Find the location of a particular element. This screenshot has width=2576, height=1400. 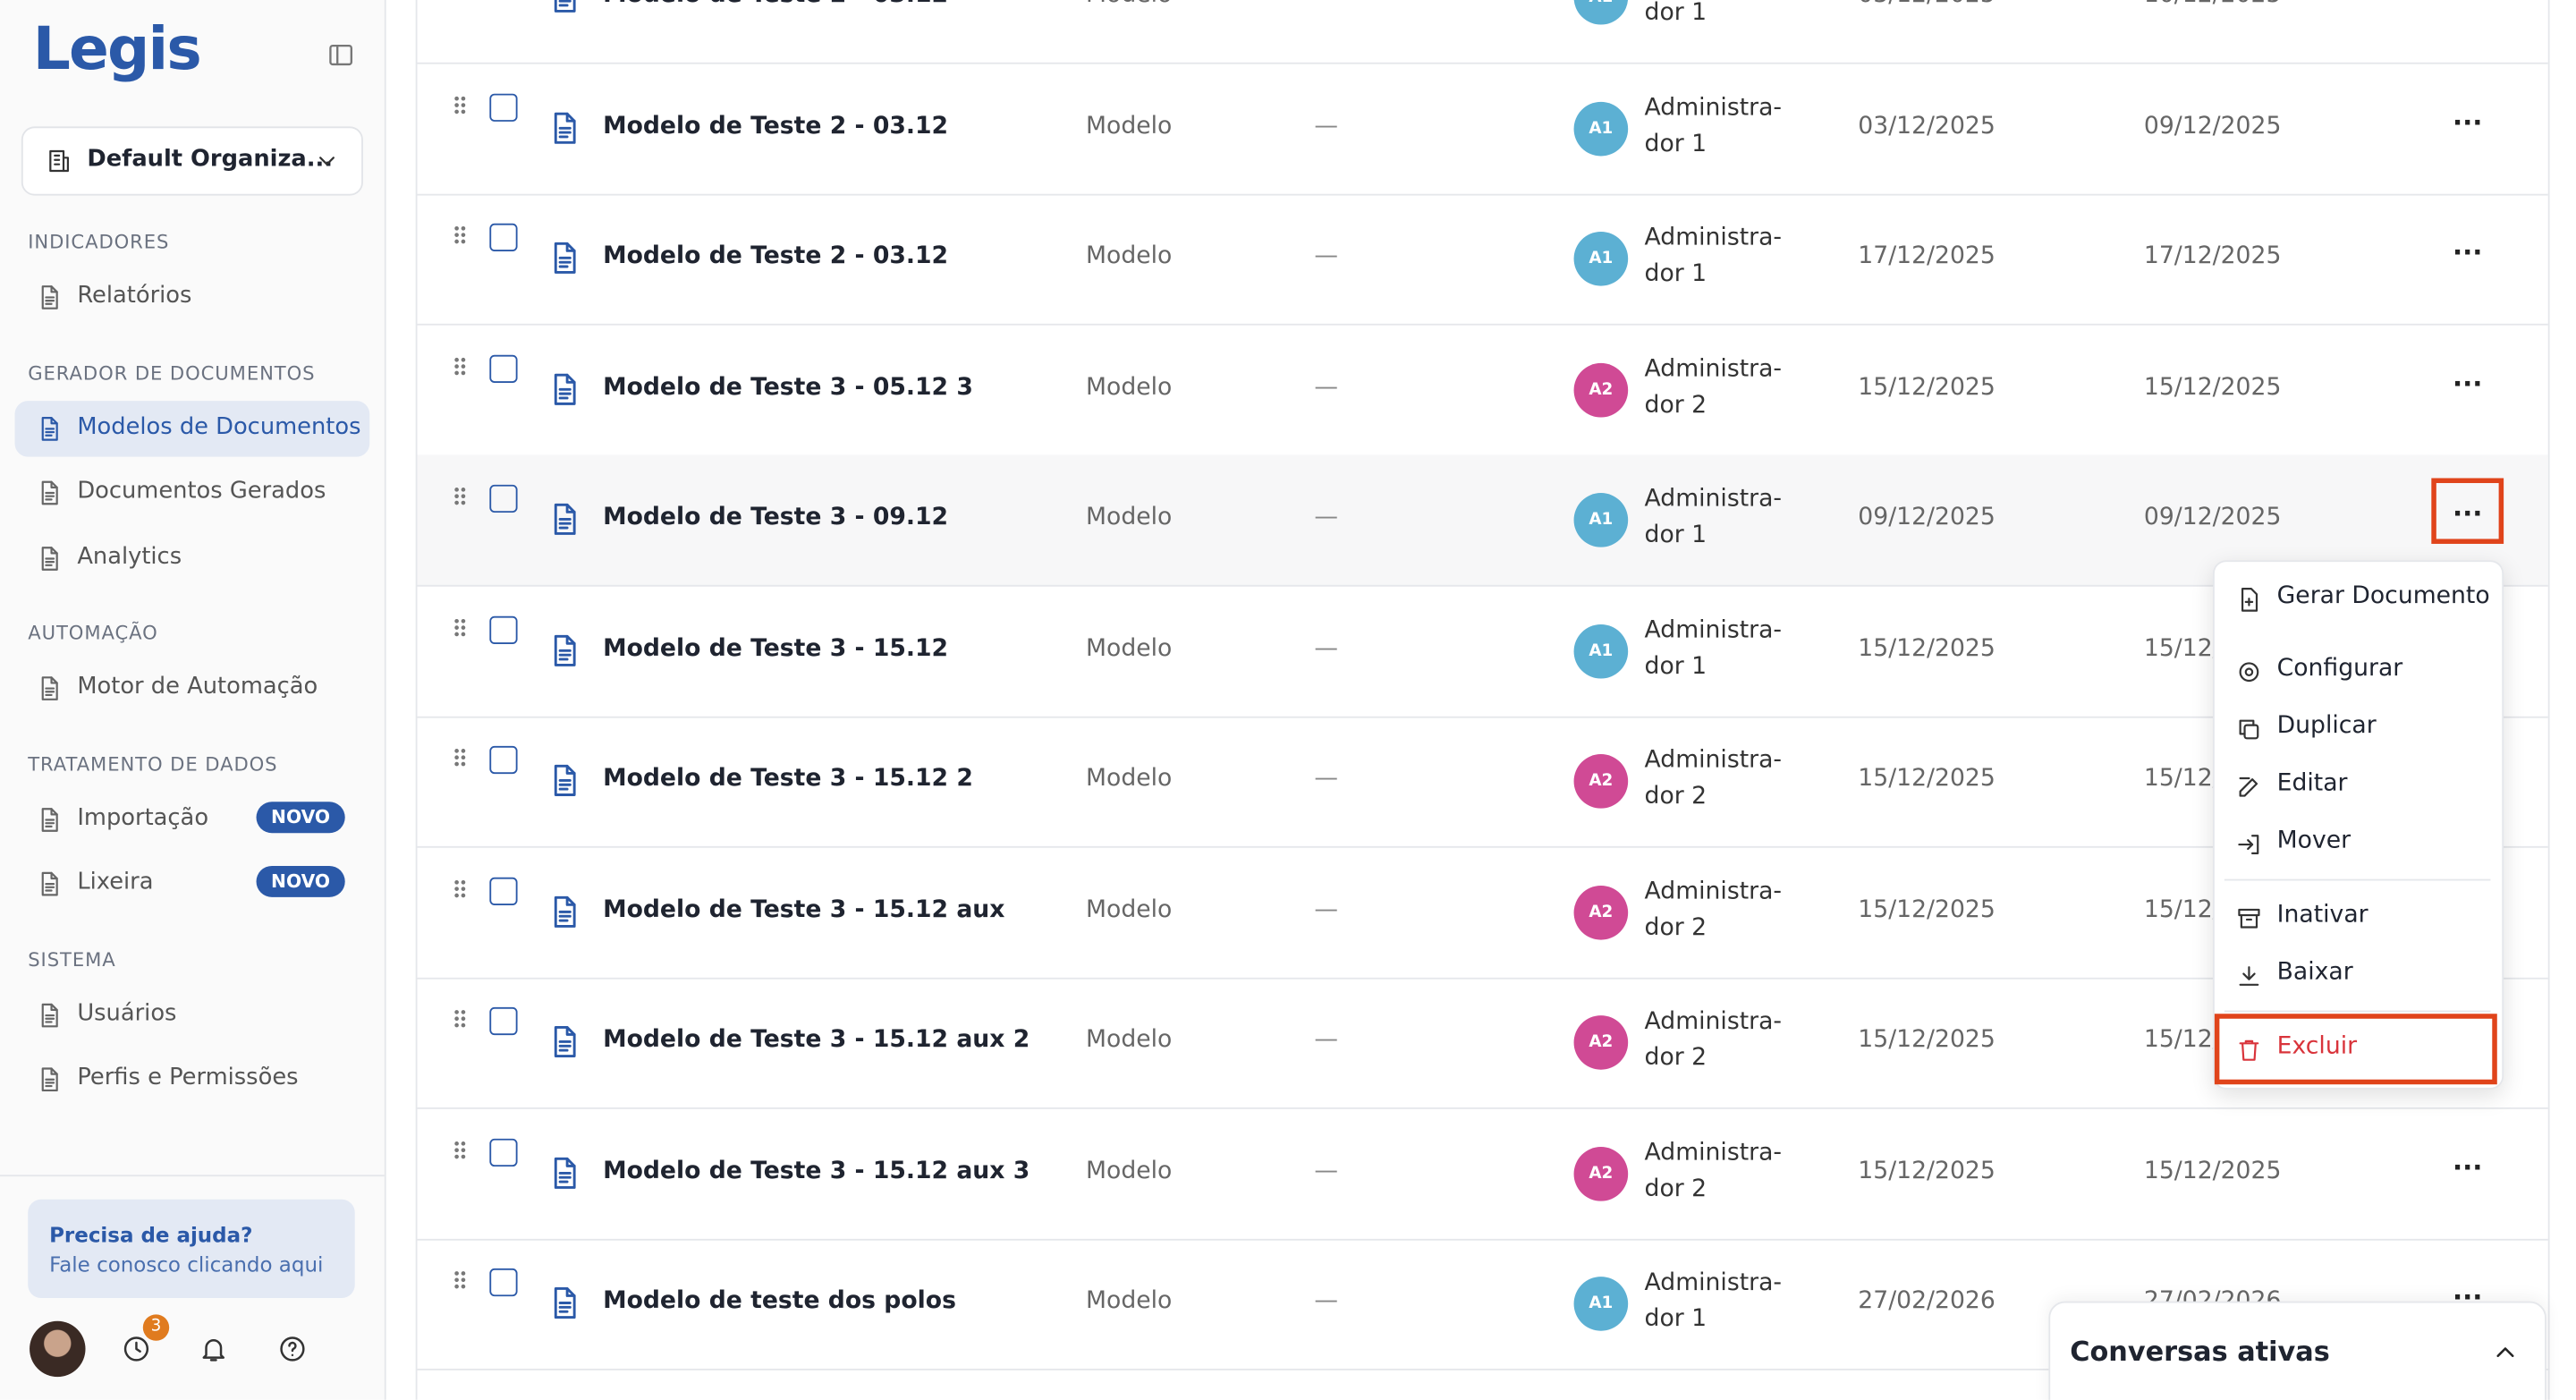

document-name: Modelo de Teste 3 - 15.12 is located at coordinates (776, 648).